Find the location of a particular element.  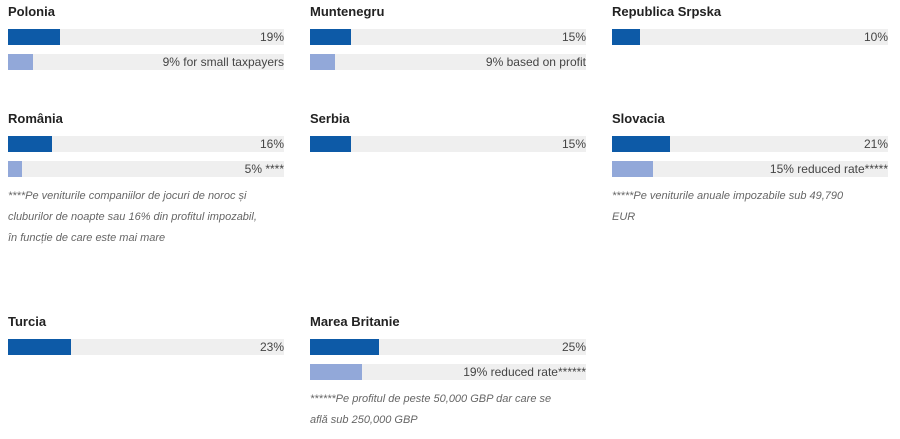

country-panel: Polonia 19% 9% for small taxpayers is located at coordinates (146, 41).